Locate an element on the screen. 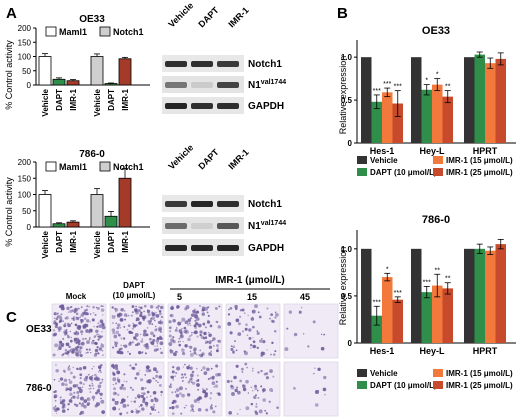  legend-label-notch1: Notch1 is located at coordinates (128, 32).